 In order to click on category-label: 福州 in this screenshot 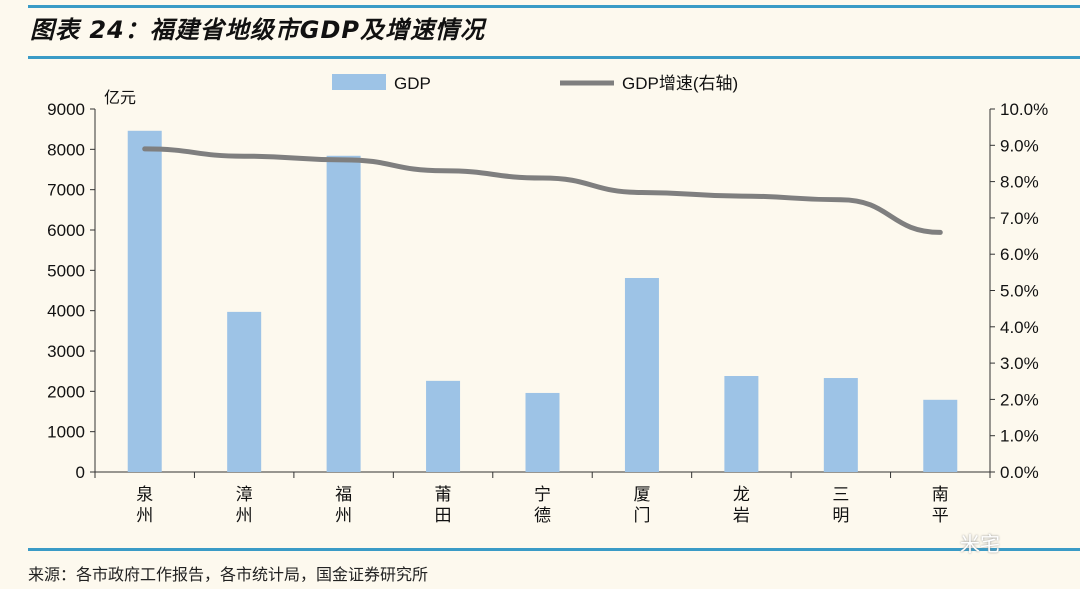, I will do `click(343, 505)`.